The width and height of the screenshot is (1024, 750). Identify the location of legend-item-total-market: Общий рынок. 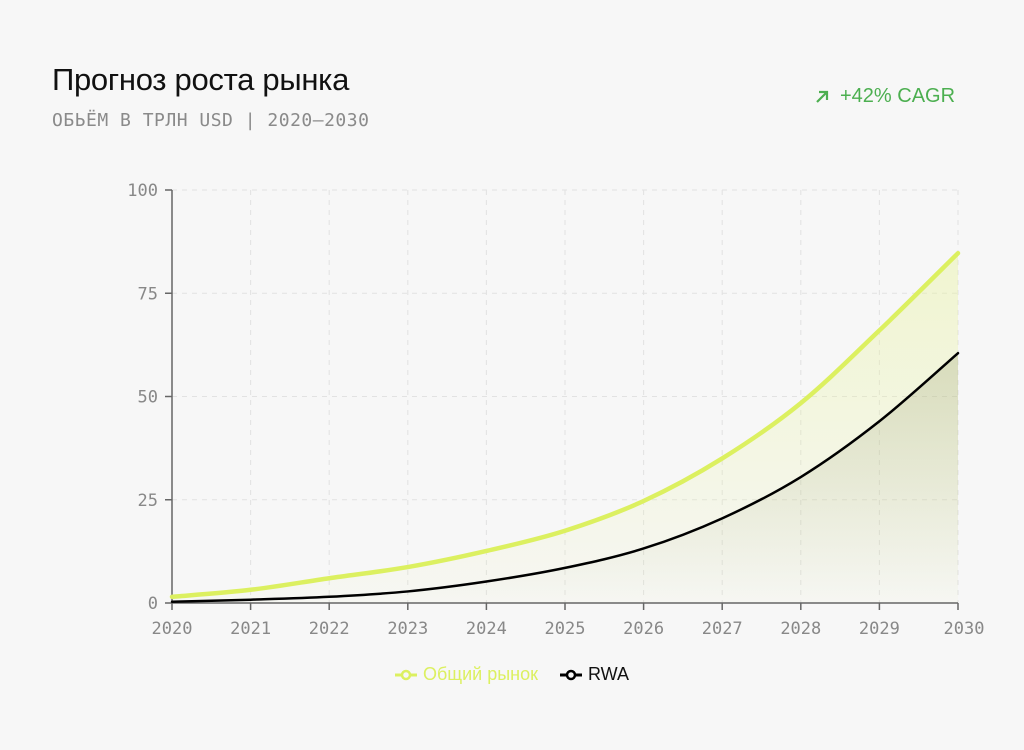
(466, 674).